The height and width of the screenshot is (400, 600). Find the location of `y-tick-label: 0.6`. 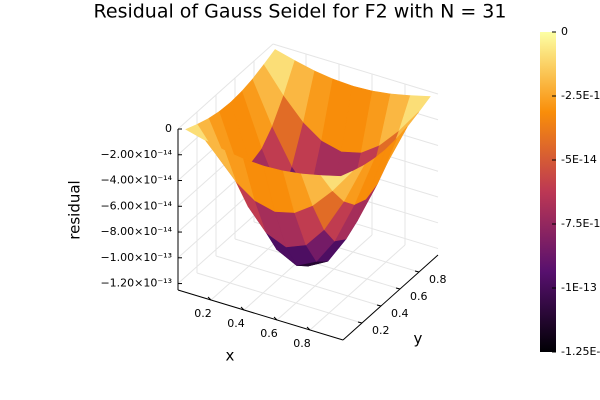

y-tick-label: 0.6 is located at coordinates (419, 296).